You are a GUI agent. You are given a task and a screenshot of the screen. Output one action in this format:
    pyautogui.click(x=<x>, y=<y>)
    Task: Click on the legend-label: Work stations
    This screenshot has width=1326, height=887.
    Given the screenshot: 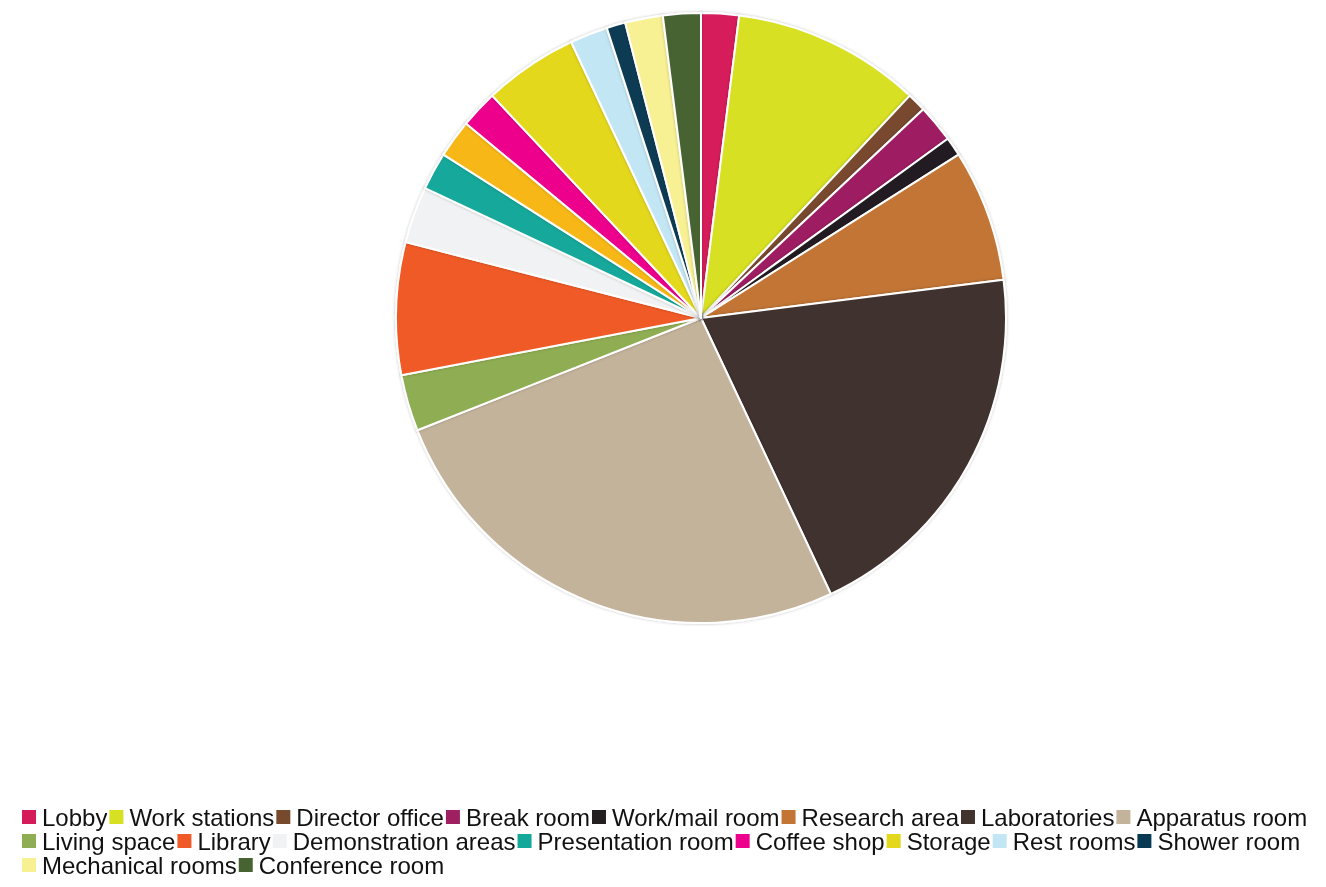 What is the action you would take?
    pyautogui.click(x=202, y=817)
    